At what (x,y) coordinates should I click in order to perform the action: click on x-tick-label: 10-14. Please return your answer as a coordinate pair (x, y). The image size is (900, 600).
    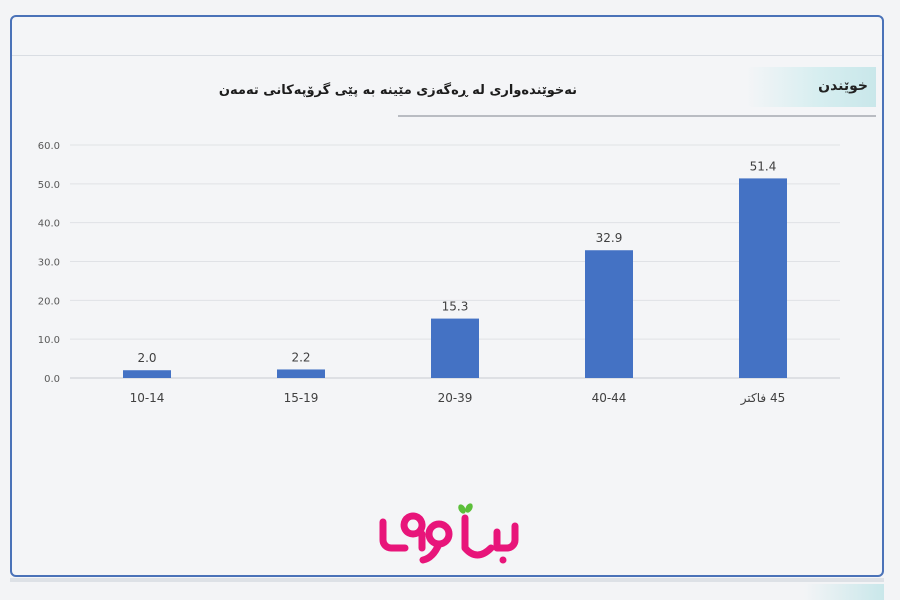
    Looking at the image, I should click on (147, 398).